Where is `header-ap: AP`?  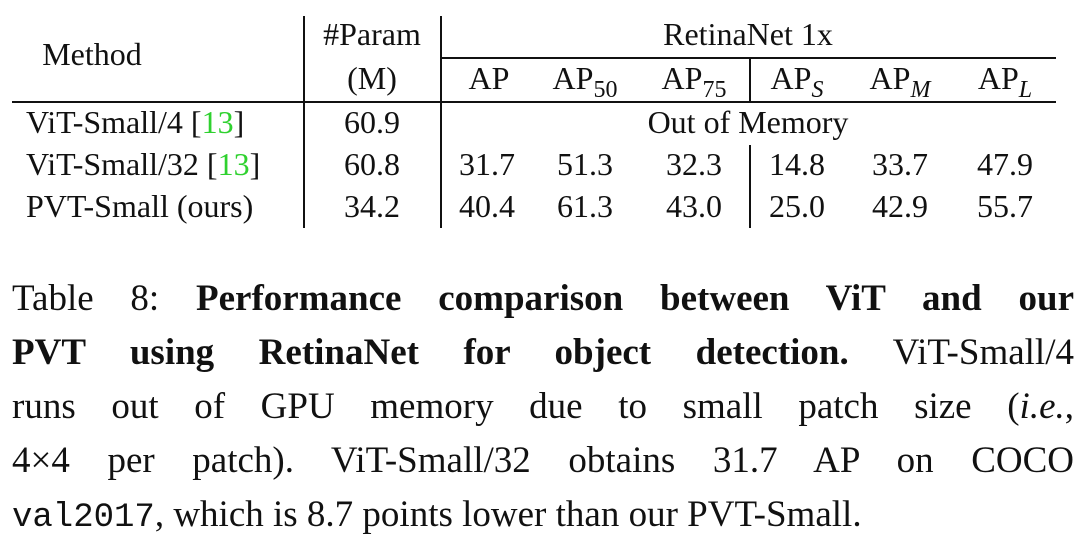
header-ap: AP is located at coordinates (489, 78).